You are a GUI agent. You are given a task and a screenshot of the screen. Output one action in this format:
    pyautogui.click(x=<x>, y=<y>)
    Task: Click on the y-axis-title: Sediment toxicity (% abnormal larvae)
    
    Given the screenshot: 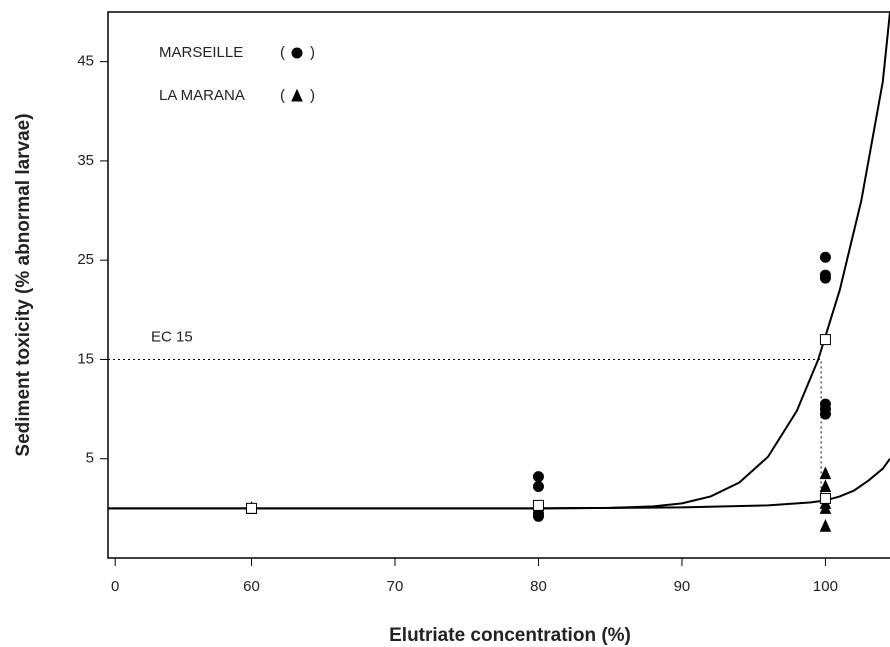 What is the action you would take?
    pyautogui.click(x=23, y=284)
    